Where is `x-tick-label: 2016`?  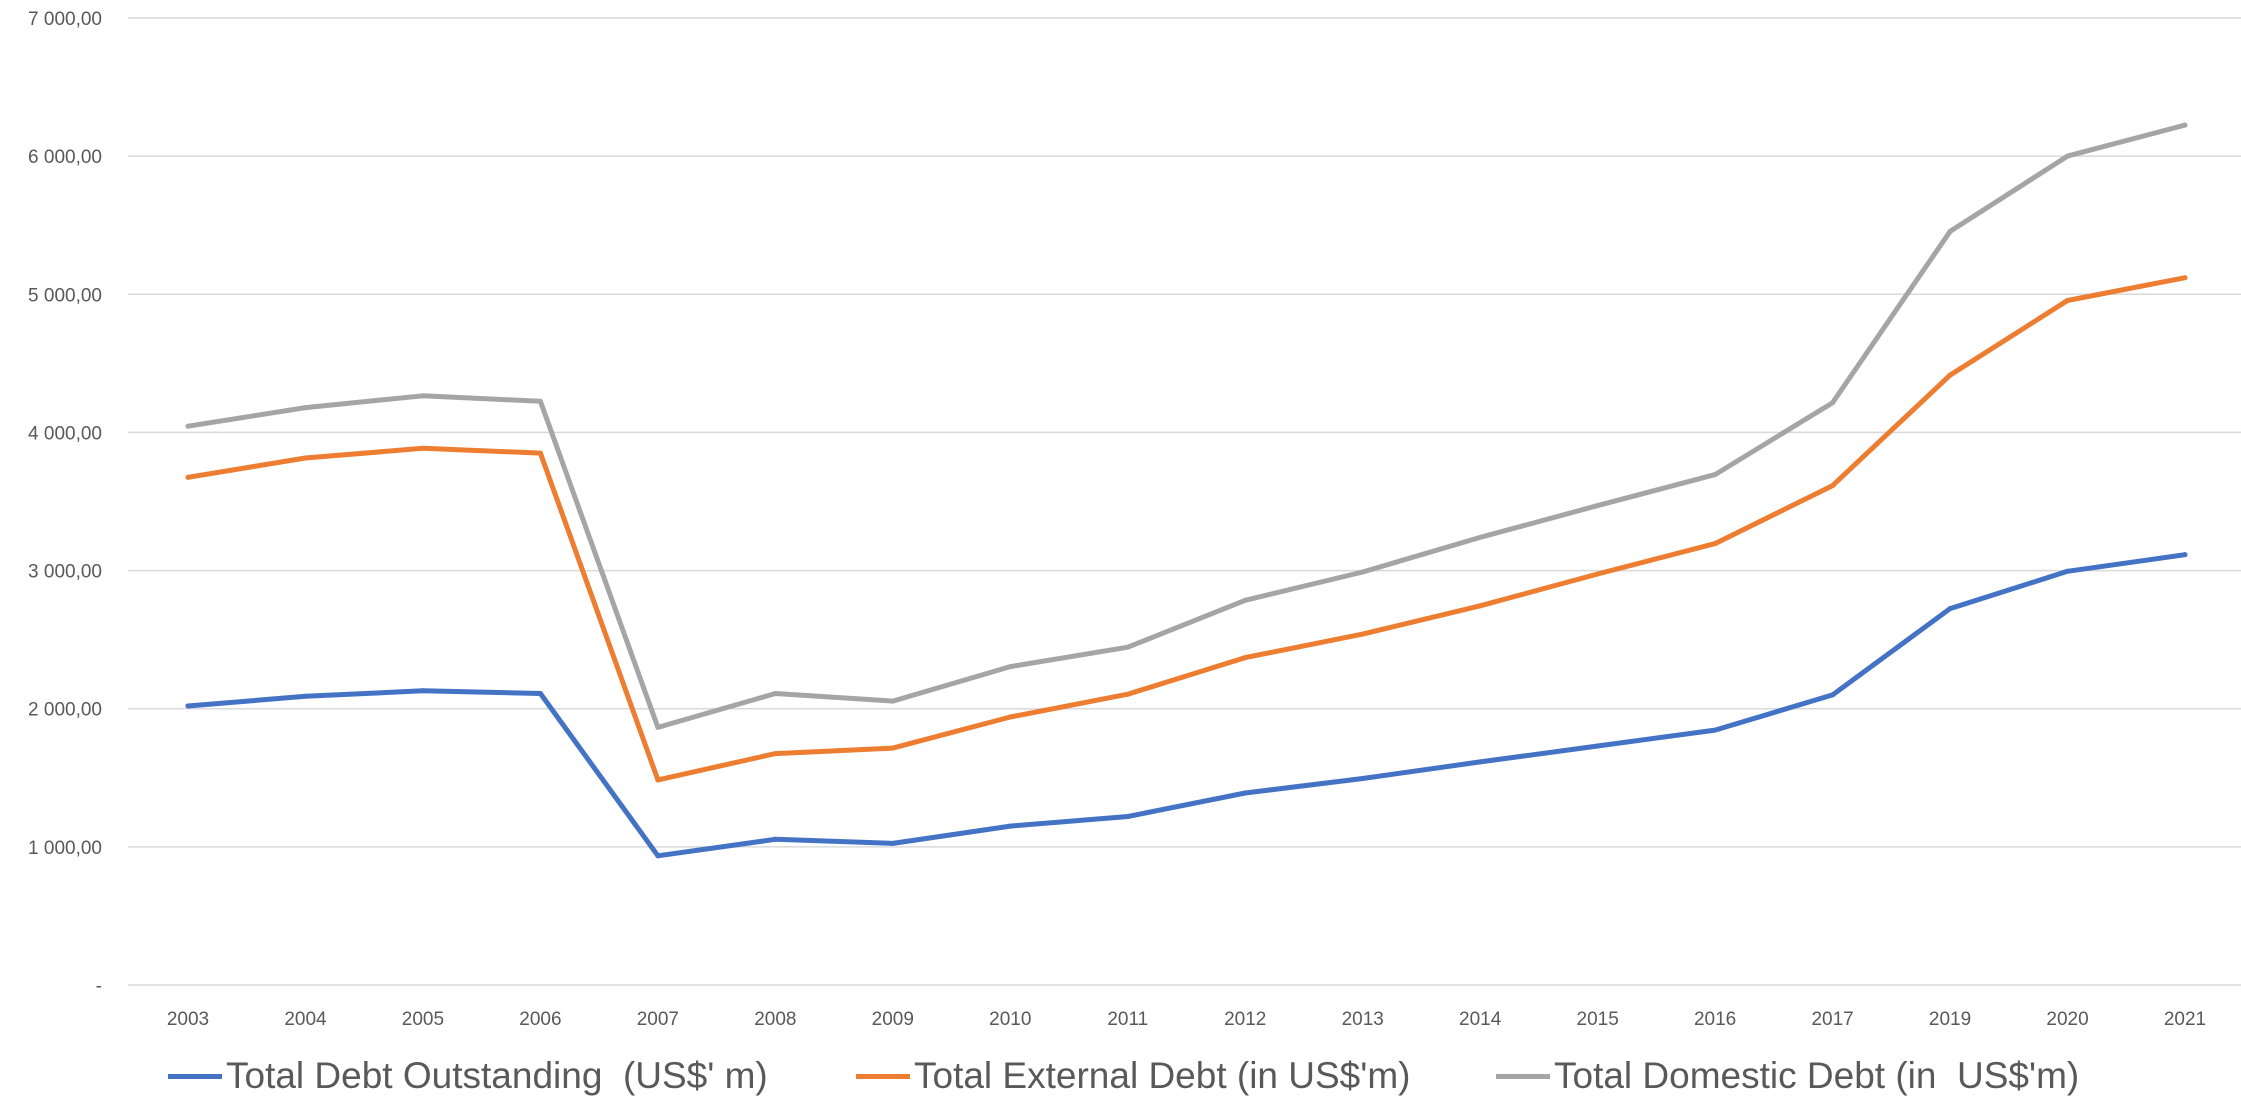 x-tick-label: 2016 is located at coordinates (1715, 1019).